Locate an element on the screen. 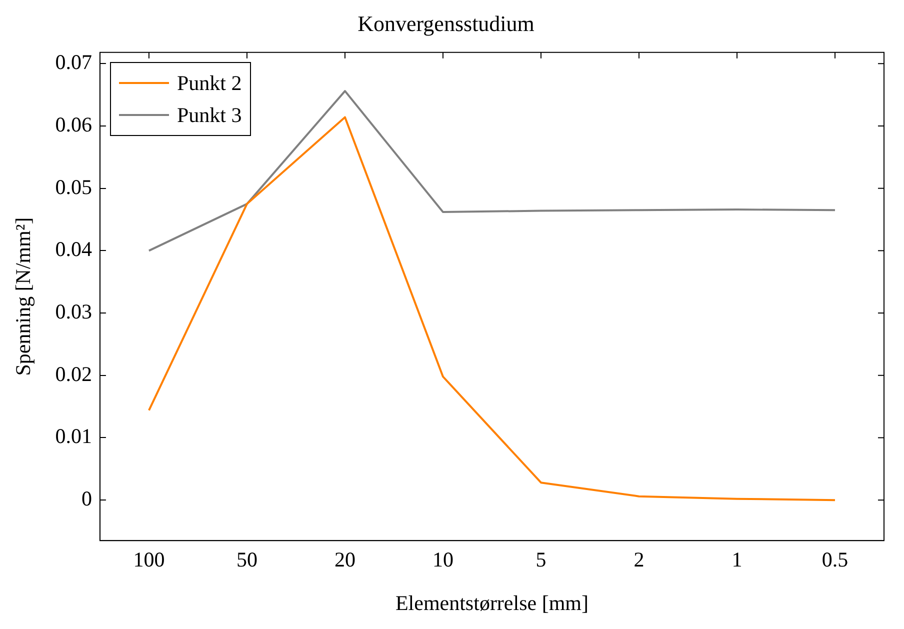  y-tick-label: 0 is located at coordinates (86, 498).